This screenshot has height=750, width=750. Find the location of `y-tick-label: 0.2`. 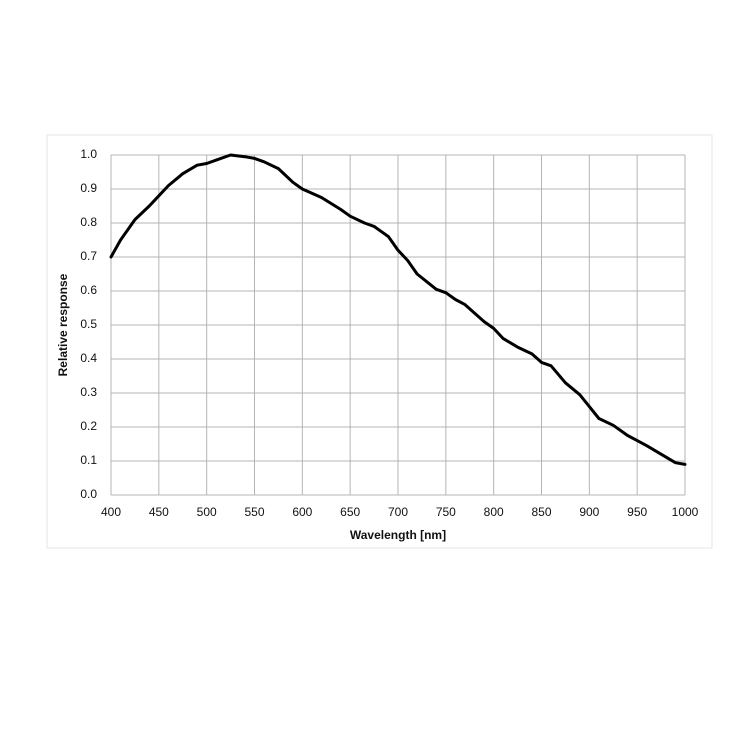

y-tick-label: 0.2 is located at coordinates (88, 426).